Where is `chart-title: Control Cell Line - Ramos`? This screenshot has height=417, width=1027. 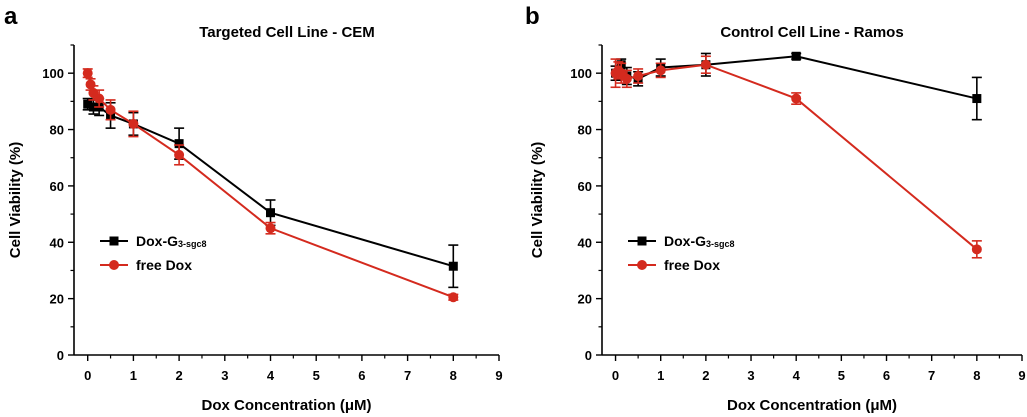 chart-title: Control Cell Line - Ramos is located at coordinates (811, 32).